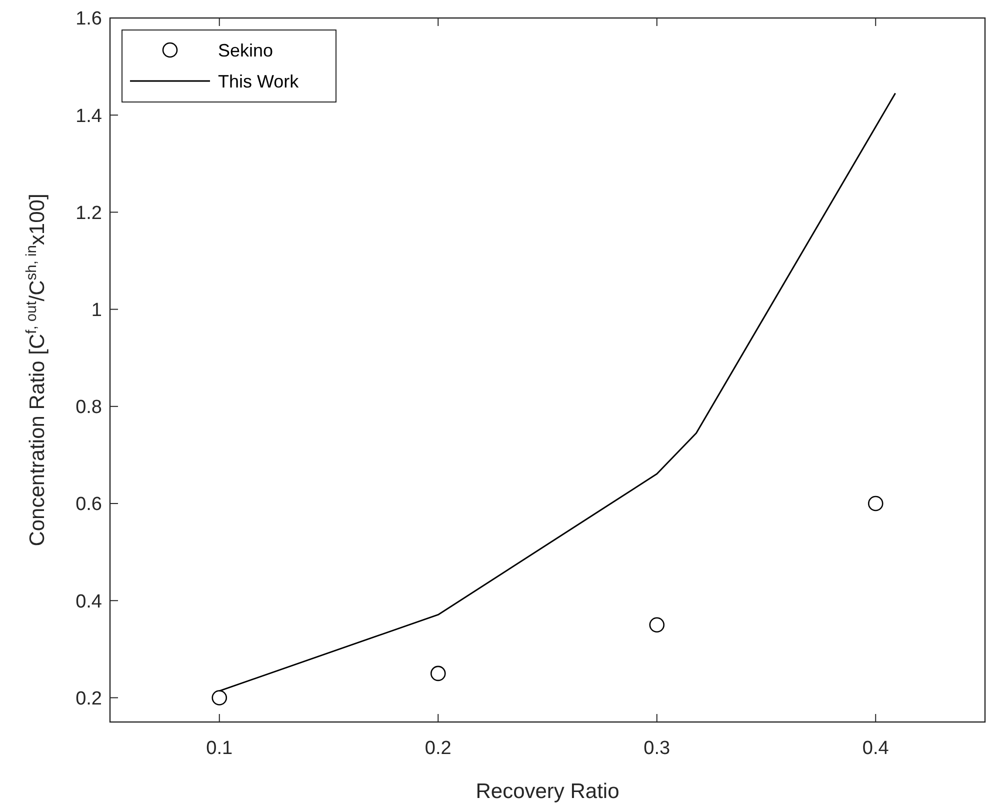  I want to click on y-tick-label: 0.4, so click(89, 601).